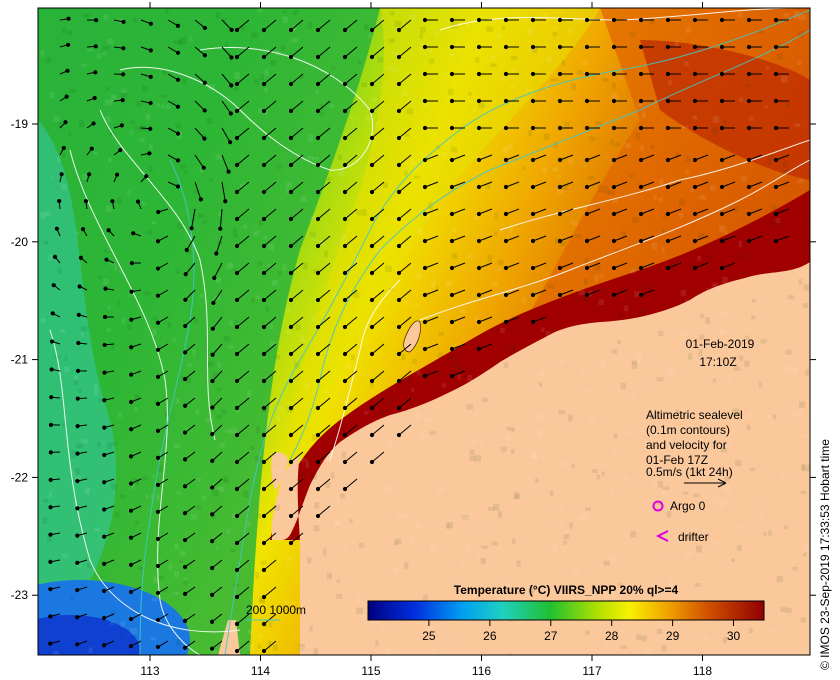 The image size is (840, 680). Describe the element at coordinates (370, 671) in the screenshot. I see `lon-tick-label: 115` at that location.